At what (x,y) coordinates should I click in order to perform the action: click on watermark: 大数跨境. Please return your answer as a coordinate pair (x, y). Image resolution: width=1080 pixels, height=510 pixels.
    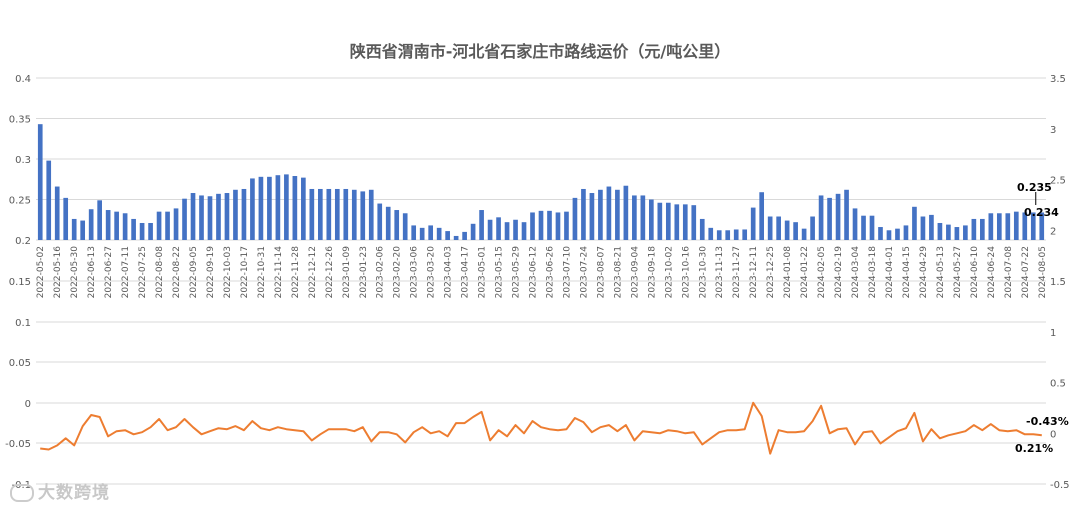
    Looking at the image, I should click on (60, 490).